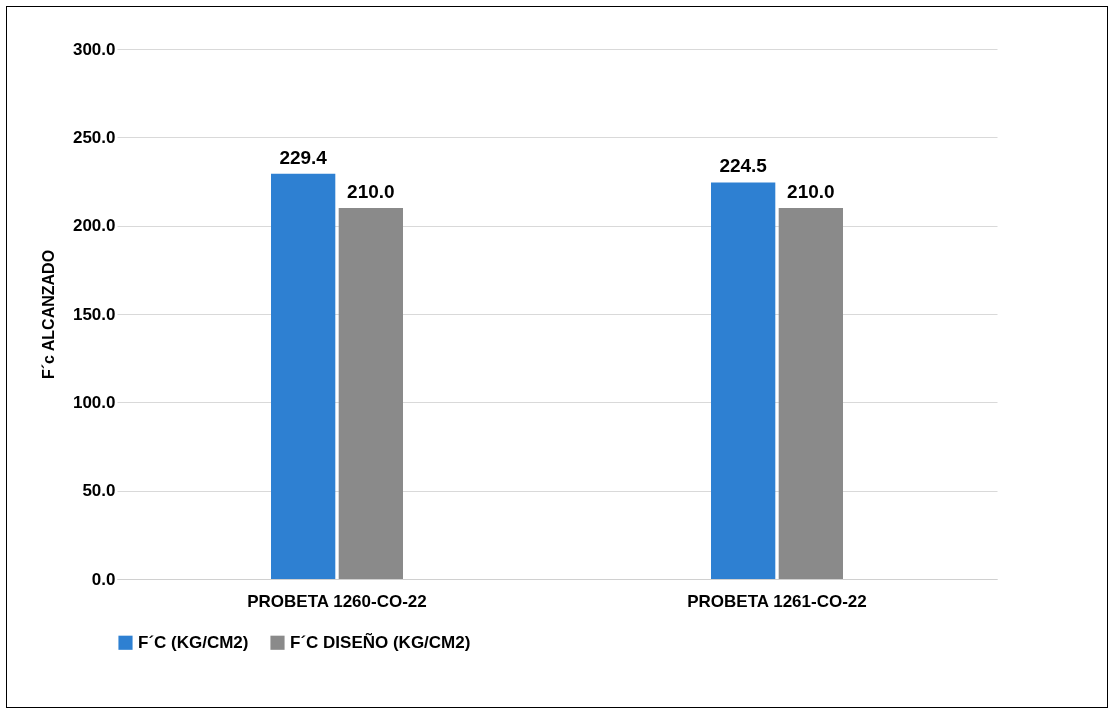 The width and height of the screenshot is (1115, 713). What do you see at coordinates (193, 642) in the screenshot?
I see `legend-label: F´C (KG/CM2)` at bounding box center [193, 642].